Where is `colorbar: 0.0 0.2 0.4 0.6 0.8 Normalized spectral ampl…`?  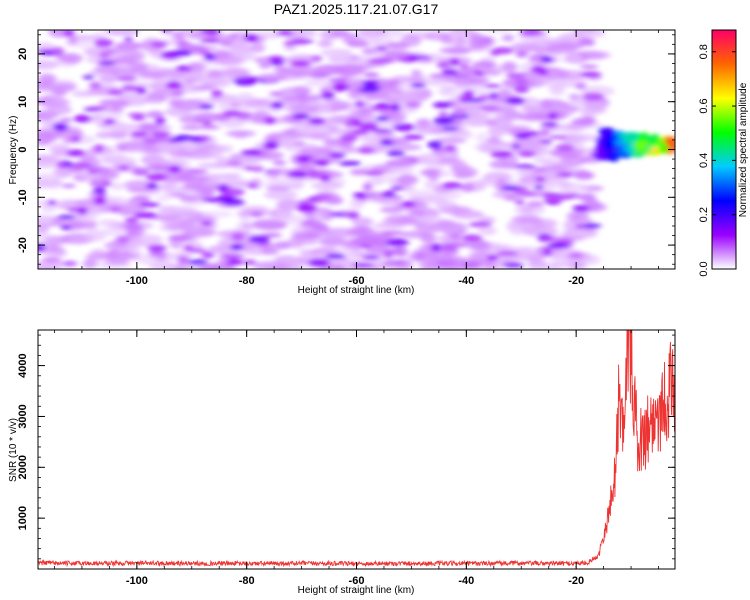
colorbar: 0.0 0.2 0.4 0.6 0.8 Normalized spectral ampl… is located at coordinates (723, 153).